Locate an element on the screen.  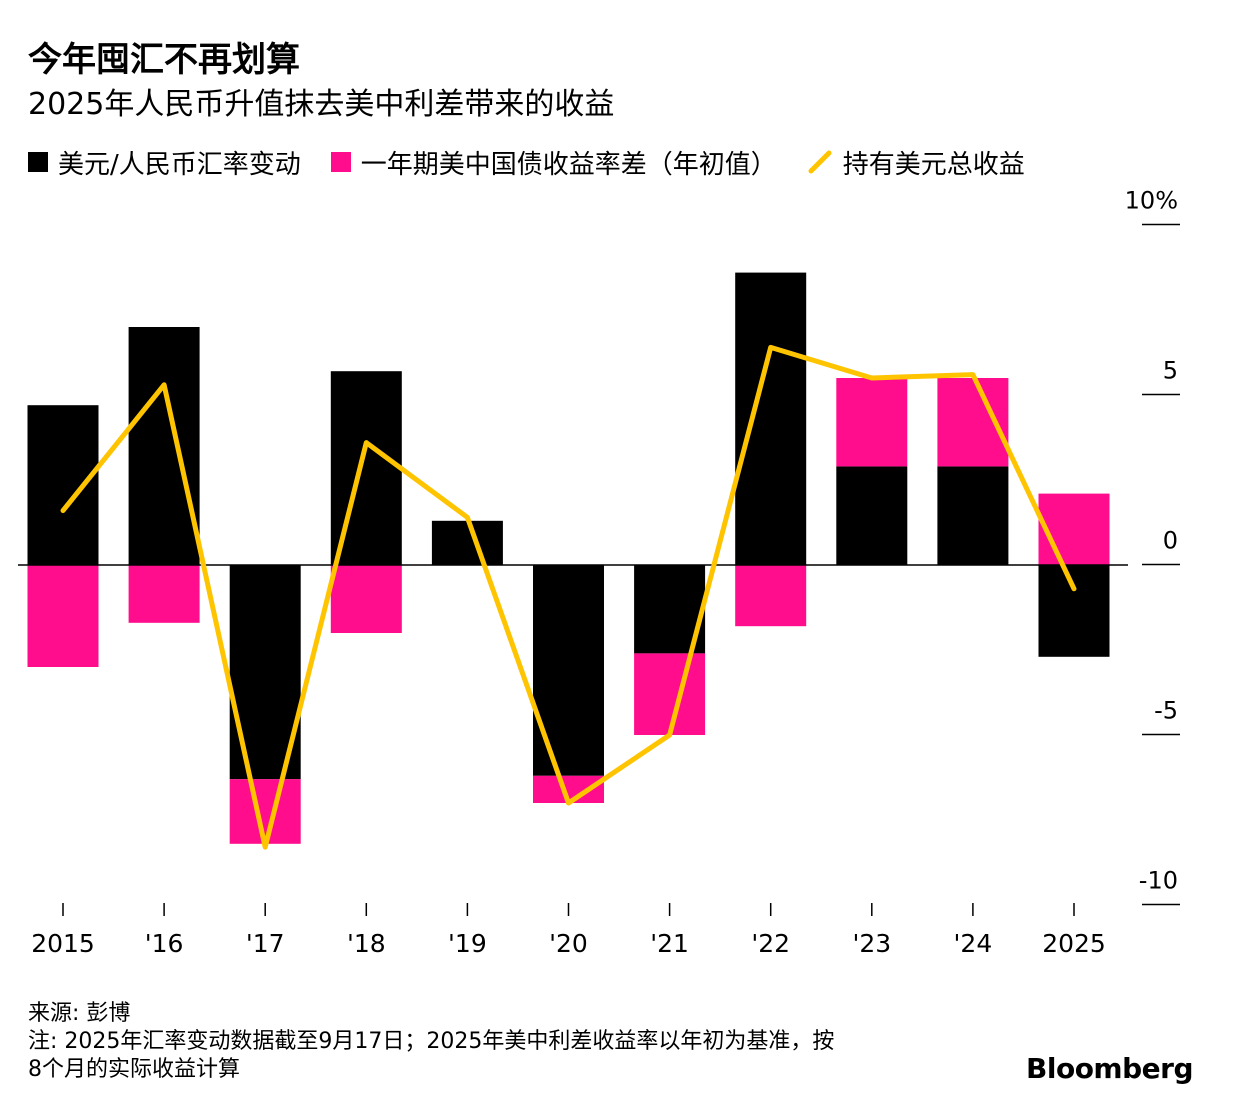
x-tick-label-10: 2025 is located at coordinates (1074, 943).